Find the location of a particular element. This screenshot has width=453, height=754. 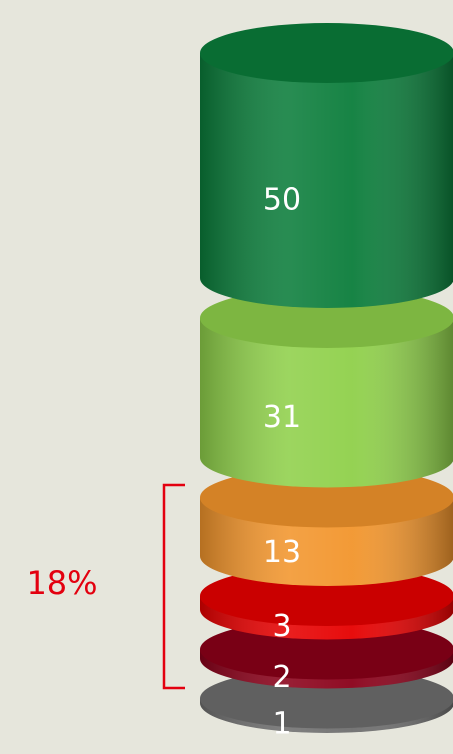

annotation: 18% is located at coordinates (61, 583).